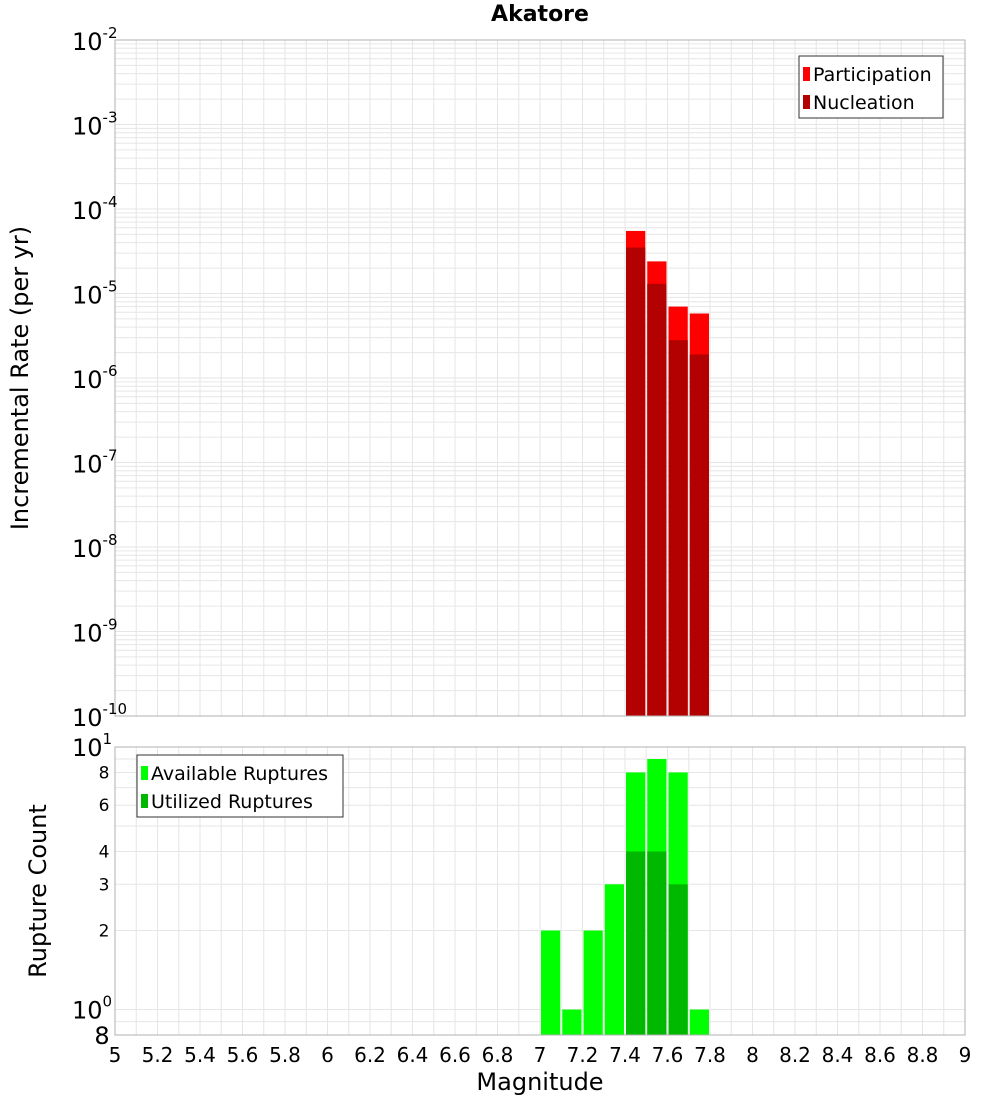 Image resolution: width=1000 pixels, height=1100 pixels. Describe the element at coordinates (95, 463) in the screenshot. I see `y-tick-label-top: 10⁻⁷` at that location.